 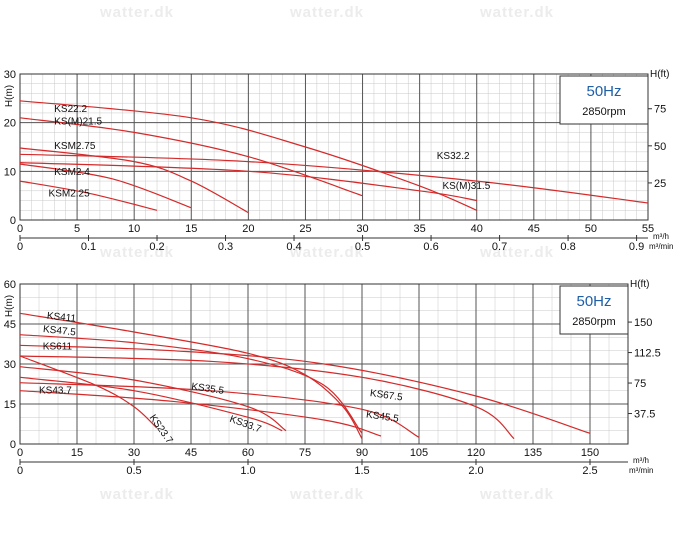 I want to click on curve-ks411, so click(x=191, y=376).